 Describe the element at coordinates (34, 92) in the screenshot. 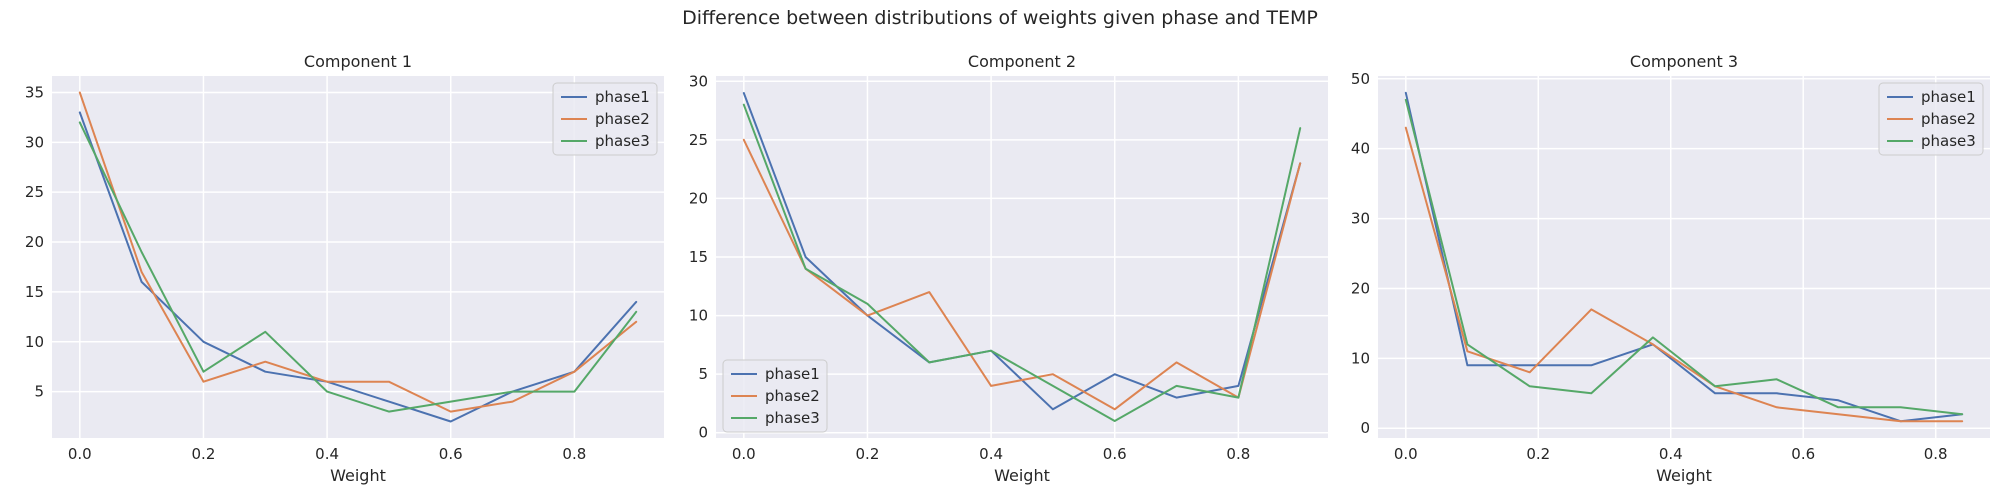

I see `y-tick-label: 35` at that location.